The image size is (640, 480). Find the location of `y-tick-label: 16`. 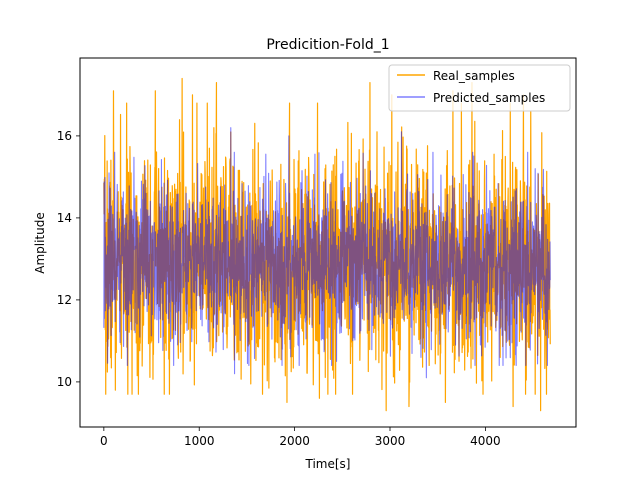

y-tick-label: 16 is located at coordinates (64, 136).